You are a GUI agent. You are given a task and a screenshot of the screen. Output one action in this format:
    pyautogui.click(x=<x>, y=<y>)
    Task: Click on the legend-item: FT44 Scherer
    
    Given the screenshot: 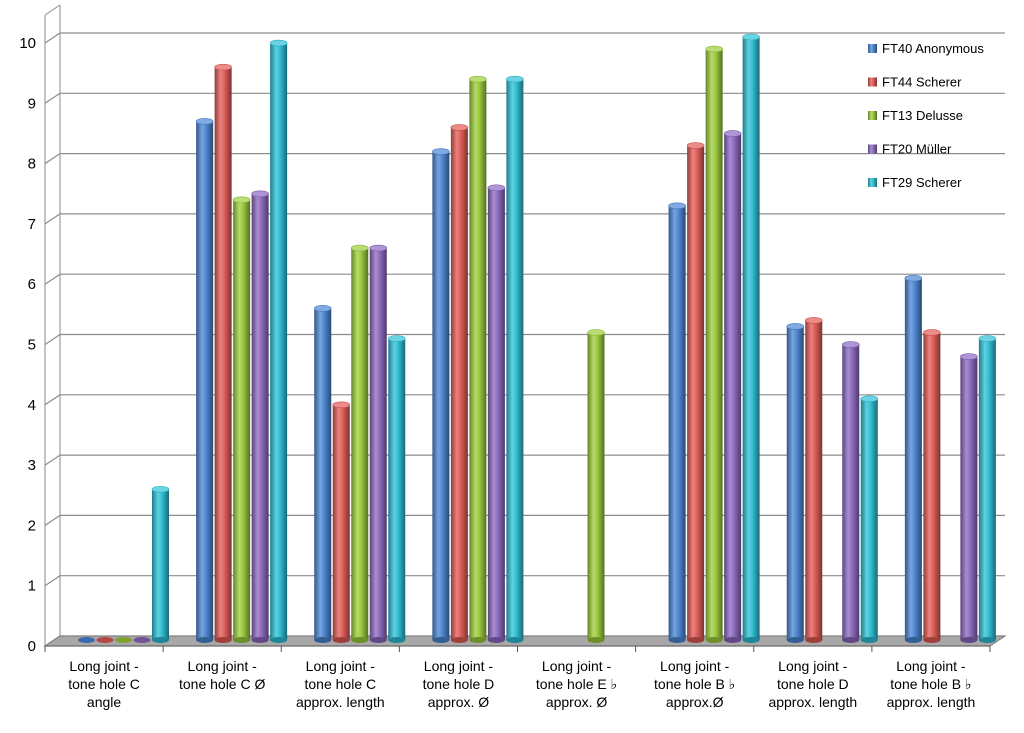 What is the action you would take?
    pyautogui.click(x=915, y=82)
    